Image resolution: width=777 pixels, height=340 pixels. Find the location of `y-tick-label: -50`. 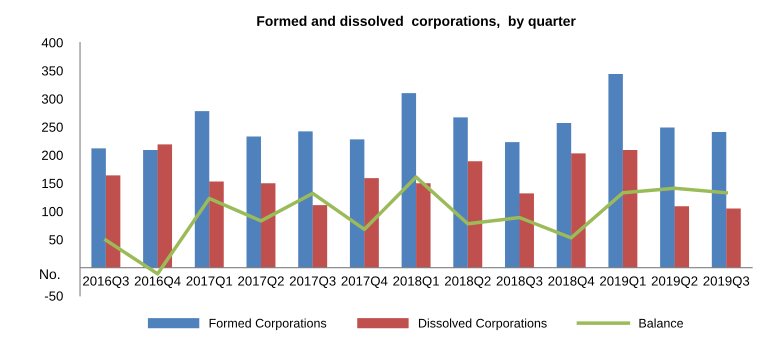

y-tick-label: -50 is located at coordinates (53, 296).